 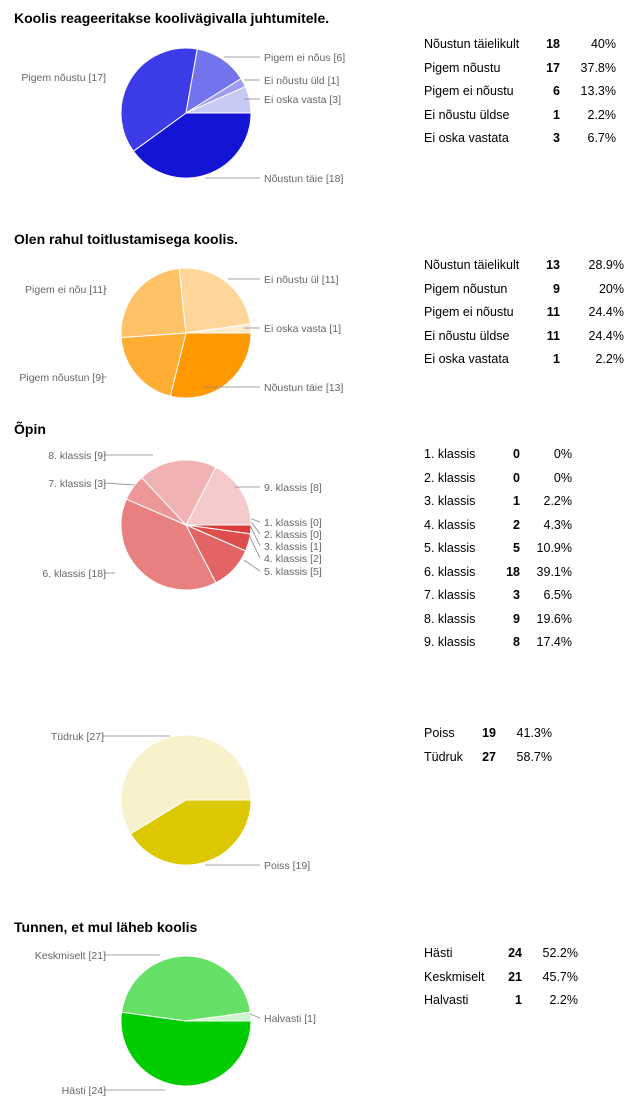 I want to click on table-row: Ei nõustu üldse 11 24.4%, so click(x=524, y=337).